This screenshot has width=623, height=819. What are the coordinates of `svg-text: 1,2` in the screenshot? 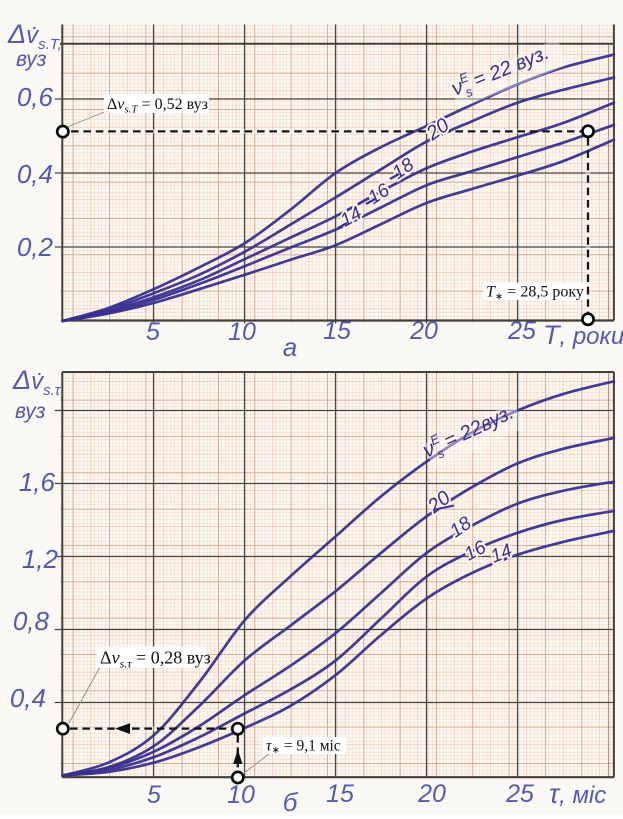 It's located at (40, 559).